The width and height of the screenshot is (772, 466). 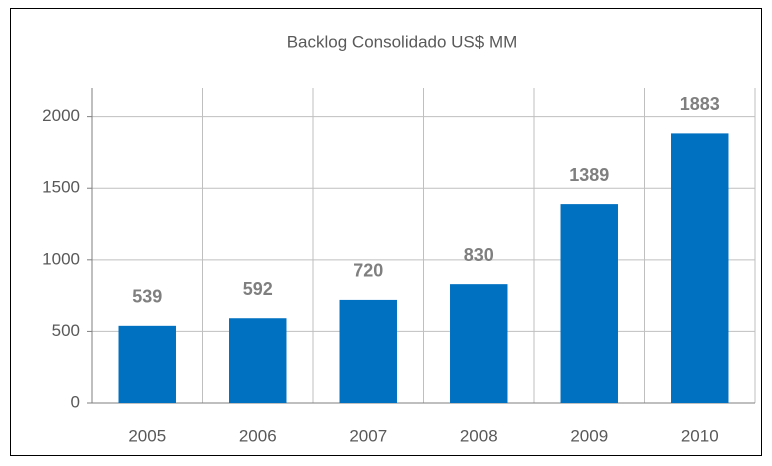 I want to click on y-tick-label: 1500, so click(x=61, y=187).